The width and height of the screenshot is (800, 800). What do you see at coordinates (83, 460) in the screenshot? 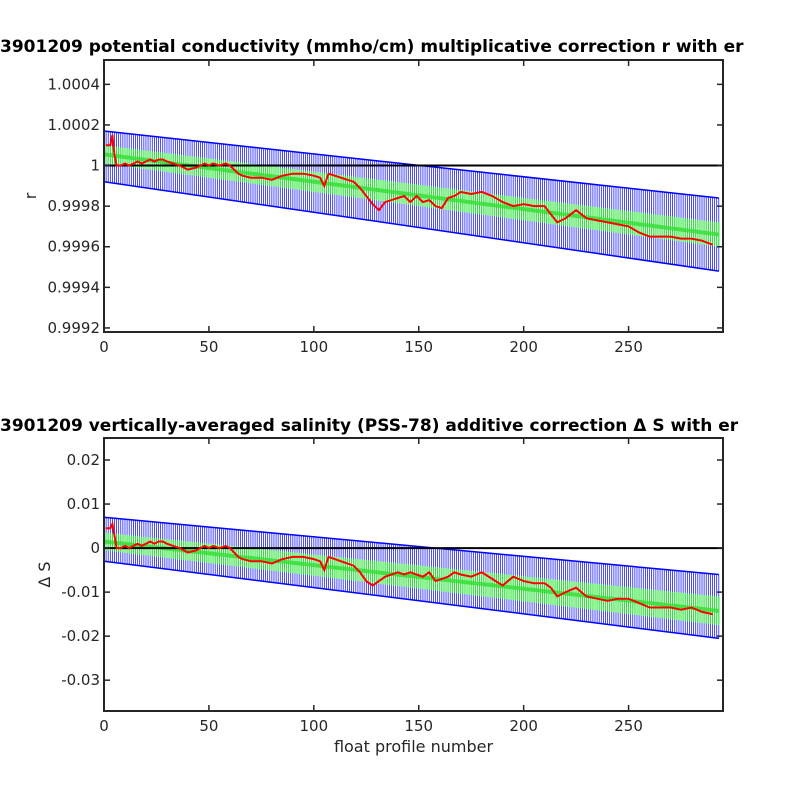
I see `y-tick-label: 0.02` at bounding box center [83, 460].